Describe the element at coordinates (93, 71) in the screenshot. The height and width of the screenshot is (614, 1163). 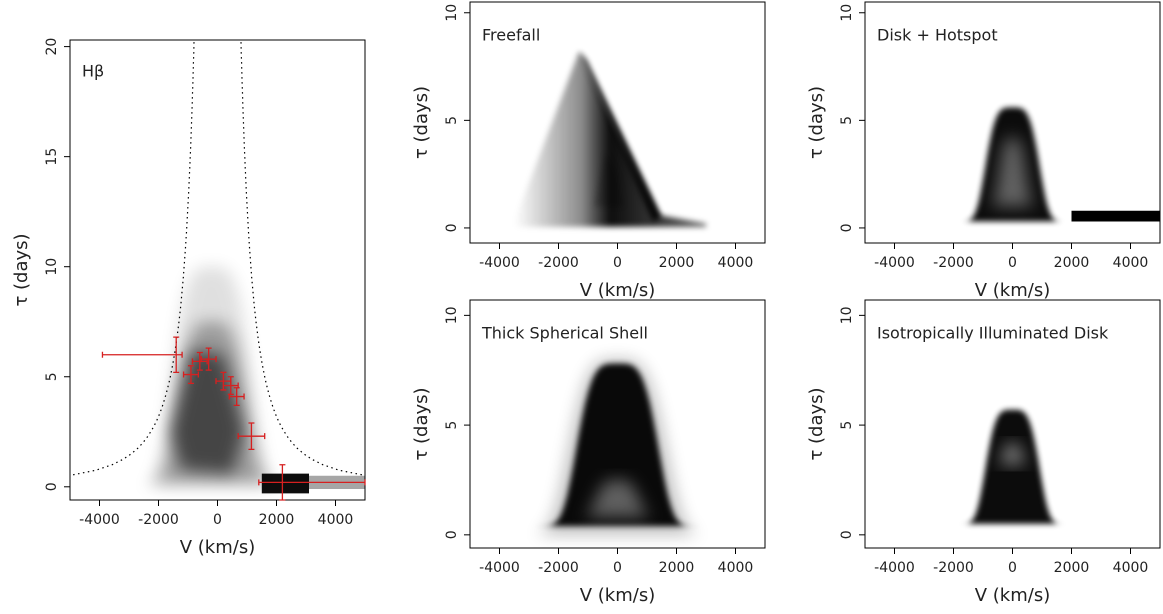
I see `panel-title: Hβ` at that location.